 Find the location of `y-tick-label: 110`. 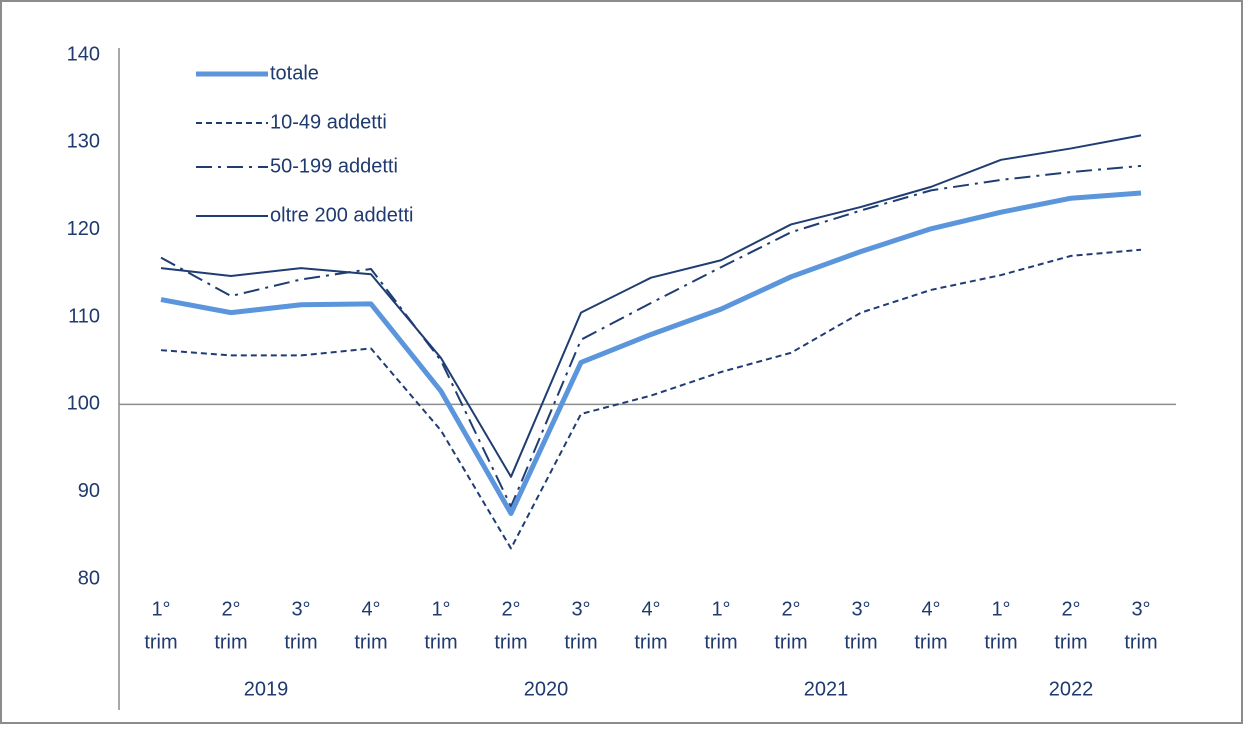

y-tick-label: 110 is located at coordinates (84, 316).